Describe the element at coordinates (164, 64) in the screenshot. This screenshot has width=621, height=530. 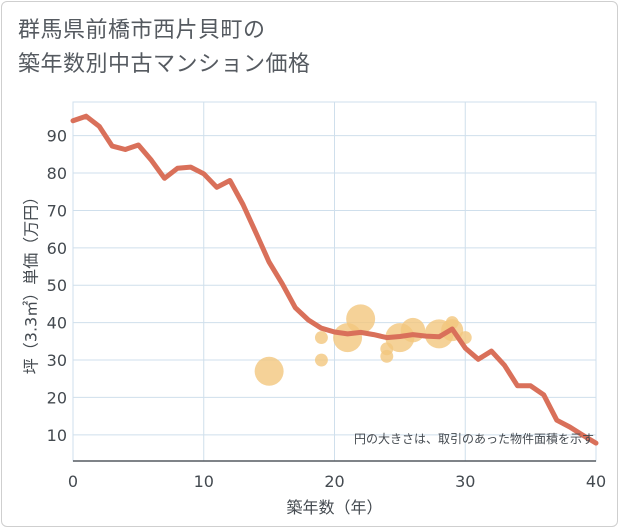
I see `chart-title-line2: 築年数別中古マンション価格` at that location.